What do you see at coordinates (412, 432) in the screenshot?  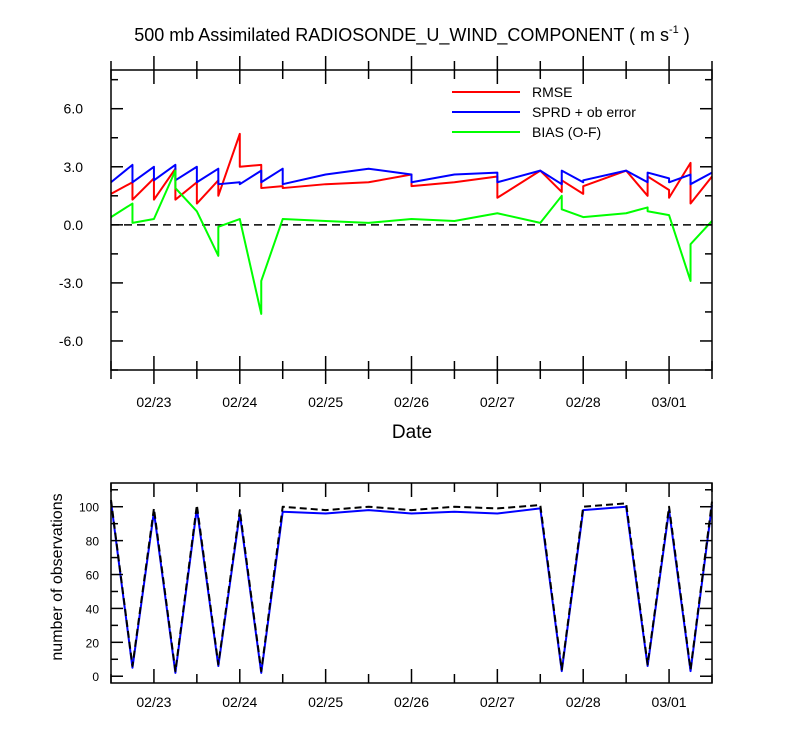 I see `x-axis-title: Date` at bounding box center [412, 432].